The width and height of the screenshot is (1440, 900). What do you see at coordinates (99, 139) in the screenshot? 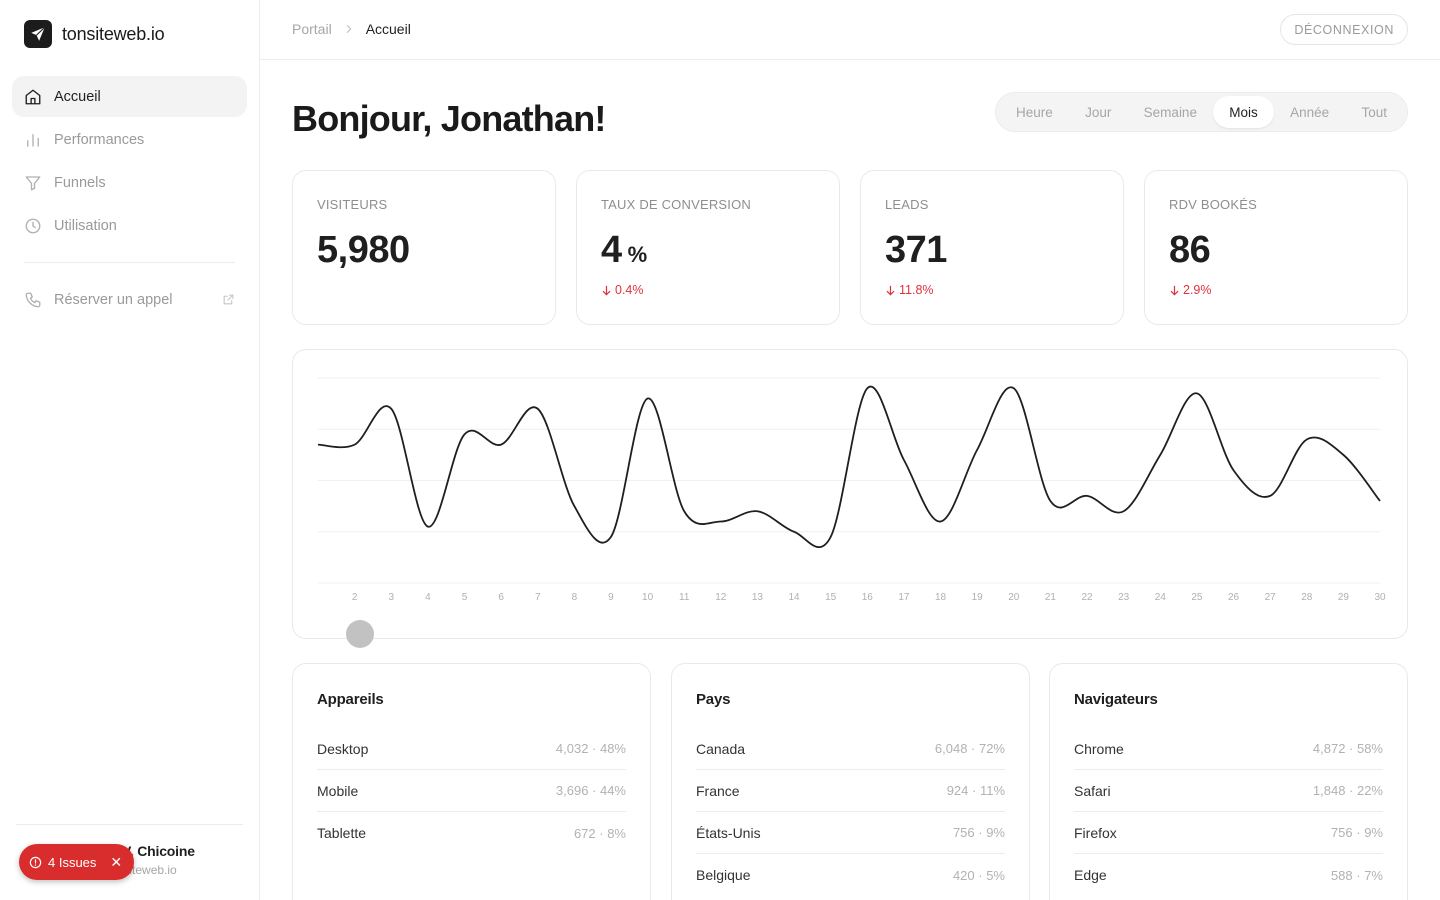
I see `sidebar-item-label: Performances` at bounding box center [99, 139].